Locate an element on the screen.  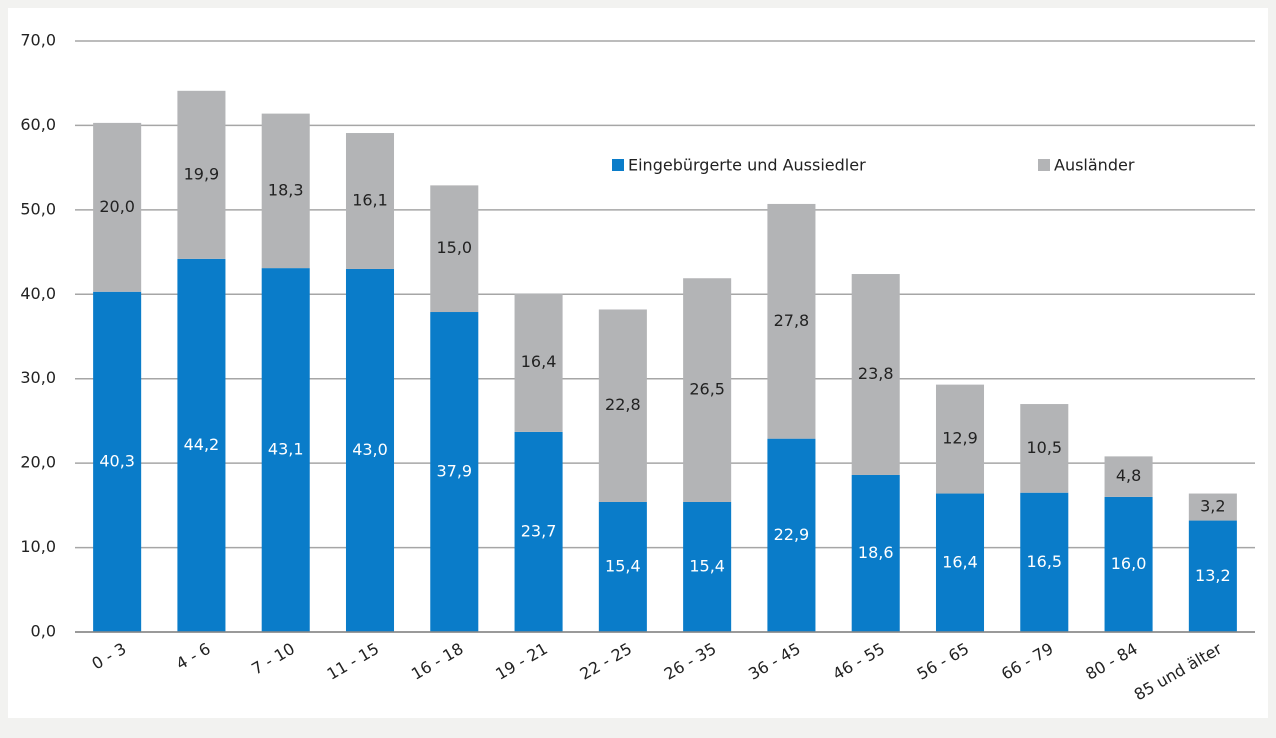
y-tick-label: 70,0 is located at coordinates (38, 40).